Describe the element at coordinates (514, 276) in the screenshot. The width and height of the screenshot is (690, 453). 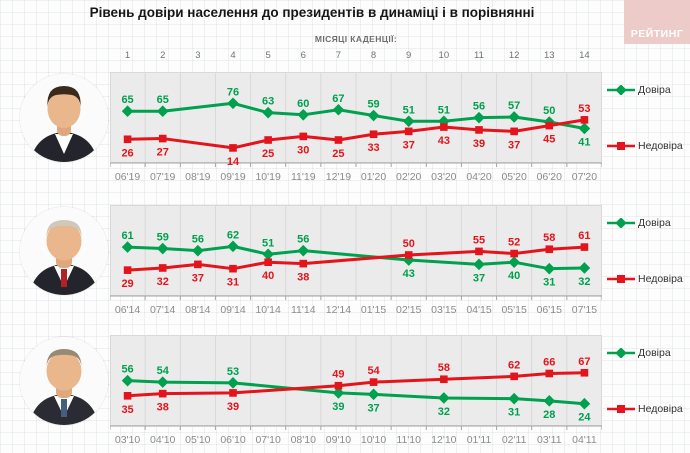
I see `data-label: 40` at that location.